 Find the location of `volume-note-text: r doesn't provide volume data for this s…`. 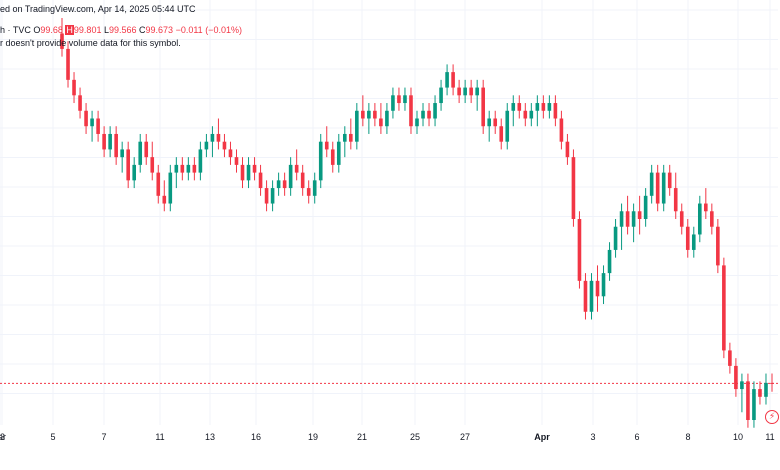

volume-note-text: r doesn't provide volume data for this s… is located at coordinates (90, 43).